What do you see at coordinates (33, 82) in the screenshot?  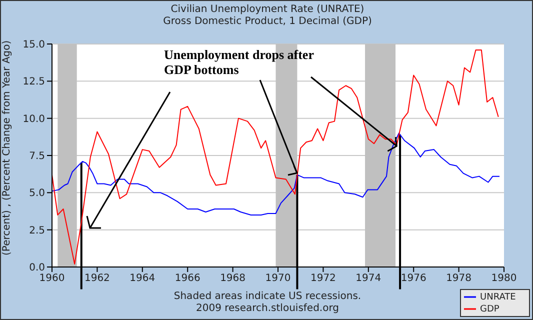 I see `y-tick-label: 12.5` at bounding box center [33, 82].